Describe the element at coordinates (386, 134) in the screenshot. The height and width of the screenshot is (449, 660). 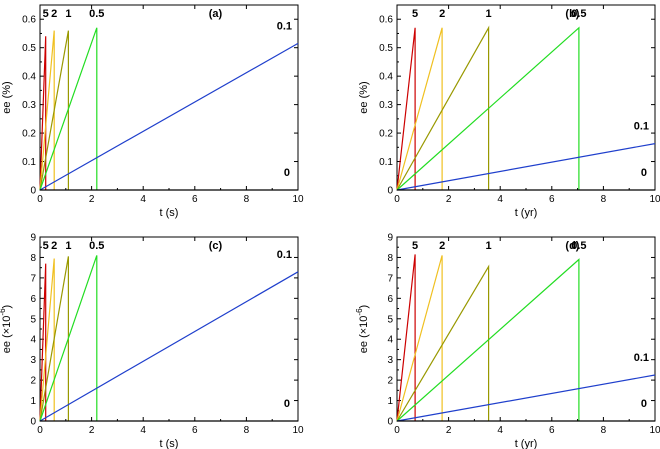
I see `y-tick-label: 0.2` at that location.